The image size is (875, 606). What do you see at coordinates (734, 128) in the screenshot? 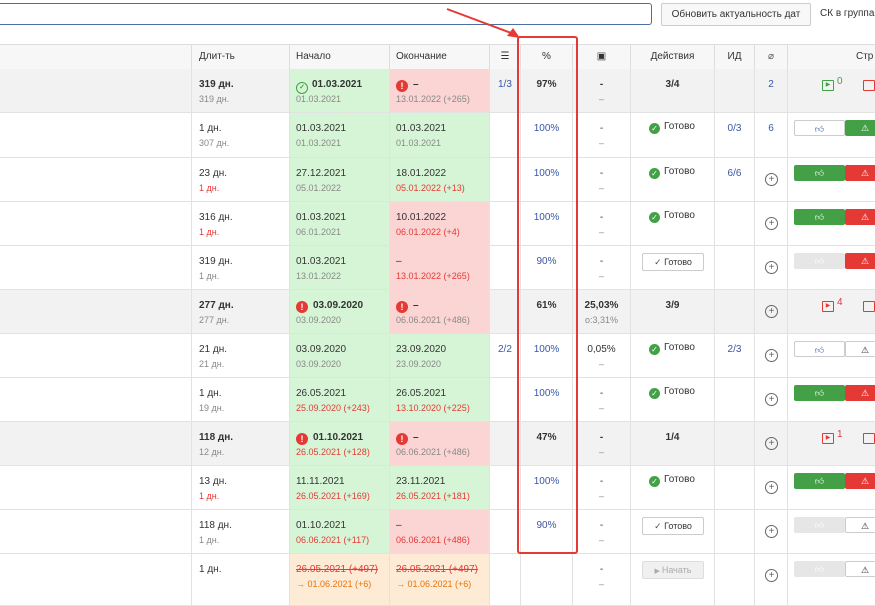
I see `id-value: 0/3` at bounding box center [734, 128].